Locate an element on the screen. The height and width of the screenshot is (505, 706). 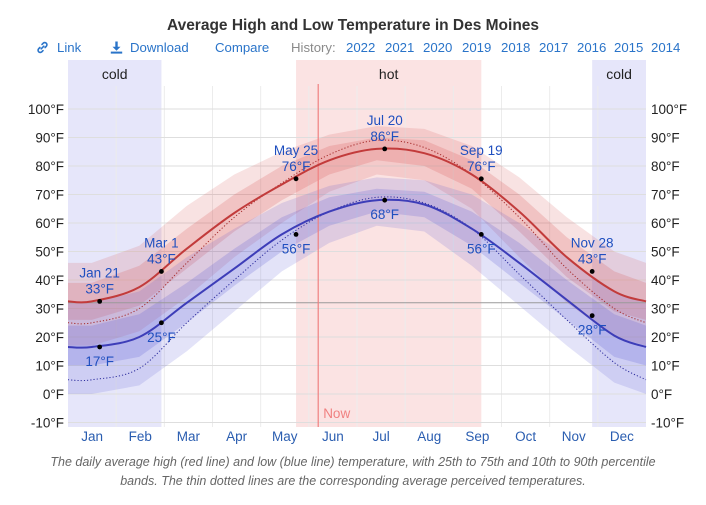
y-tick-label-left: 90°F is located at coordinates (49, 138).